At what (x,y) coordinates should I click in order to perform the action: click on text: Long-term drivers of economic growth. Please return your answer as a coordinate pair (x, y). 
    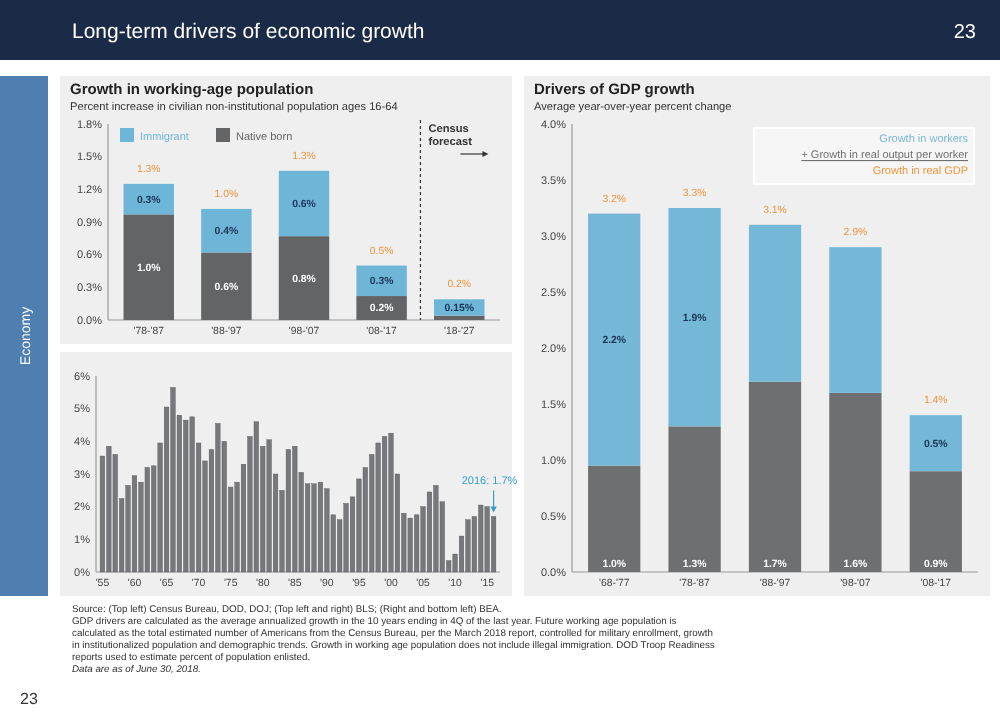
    Looking at the image, I should click on (248, 32).